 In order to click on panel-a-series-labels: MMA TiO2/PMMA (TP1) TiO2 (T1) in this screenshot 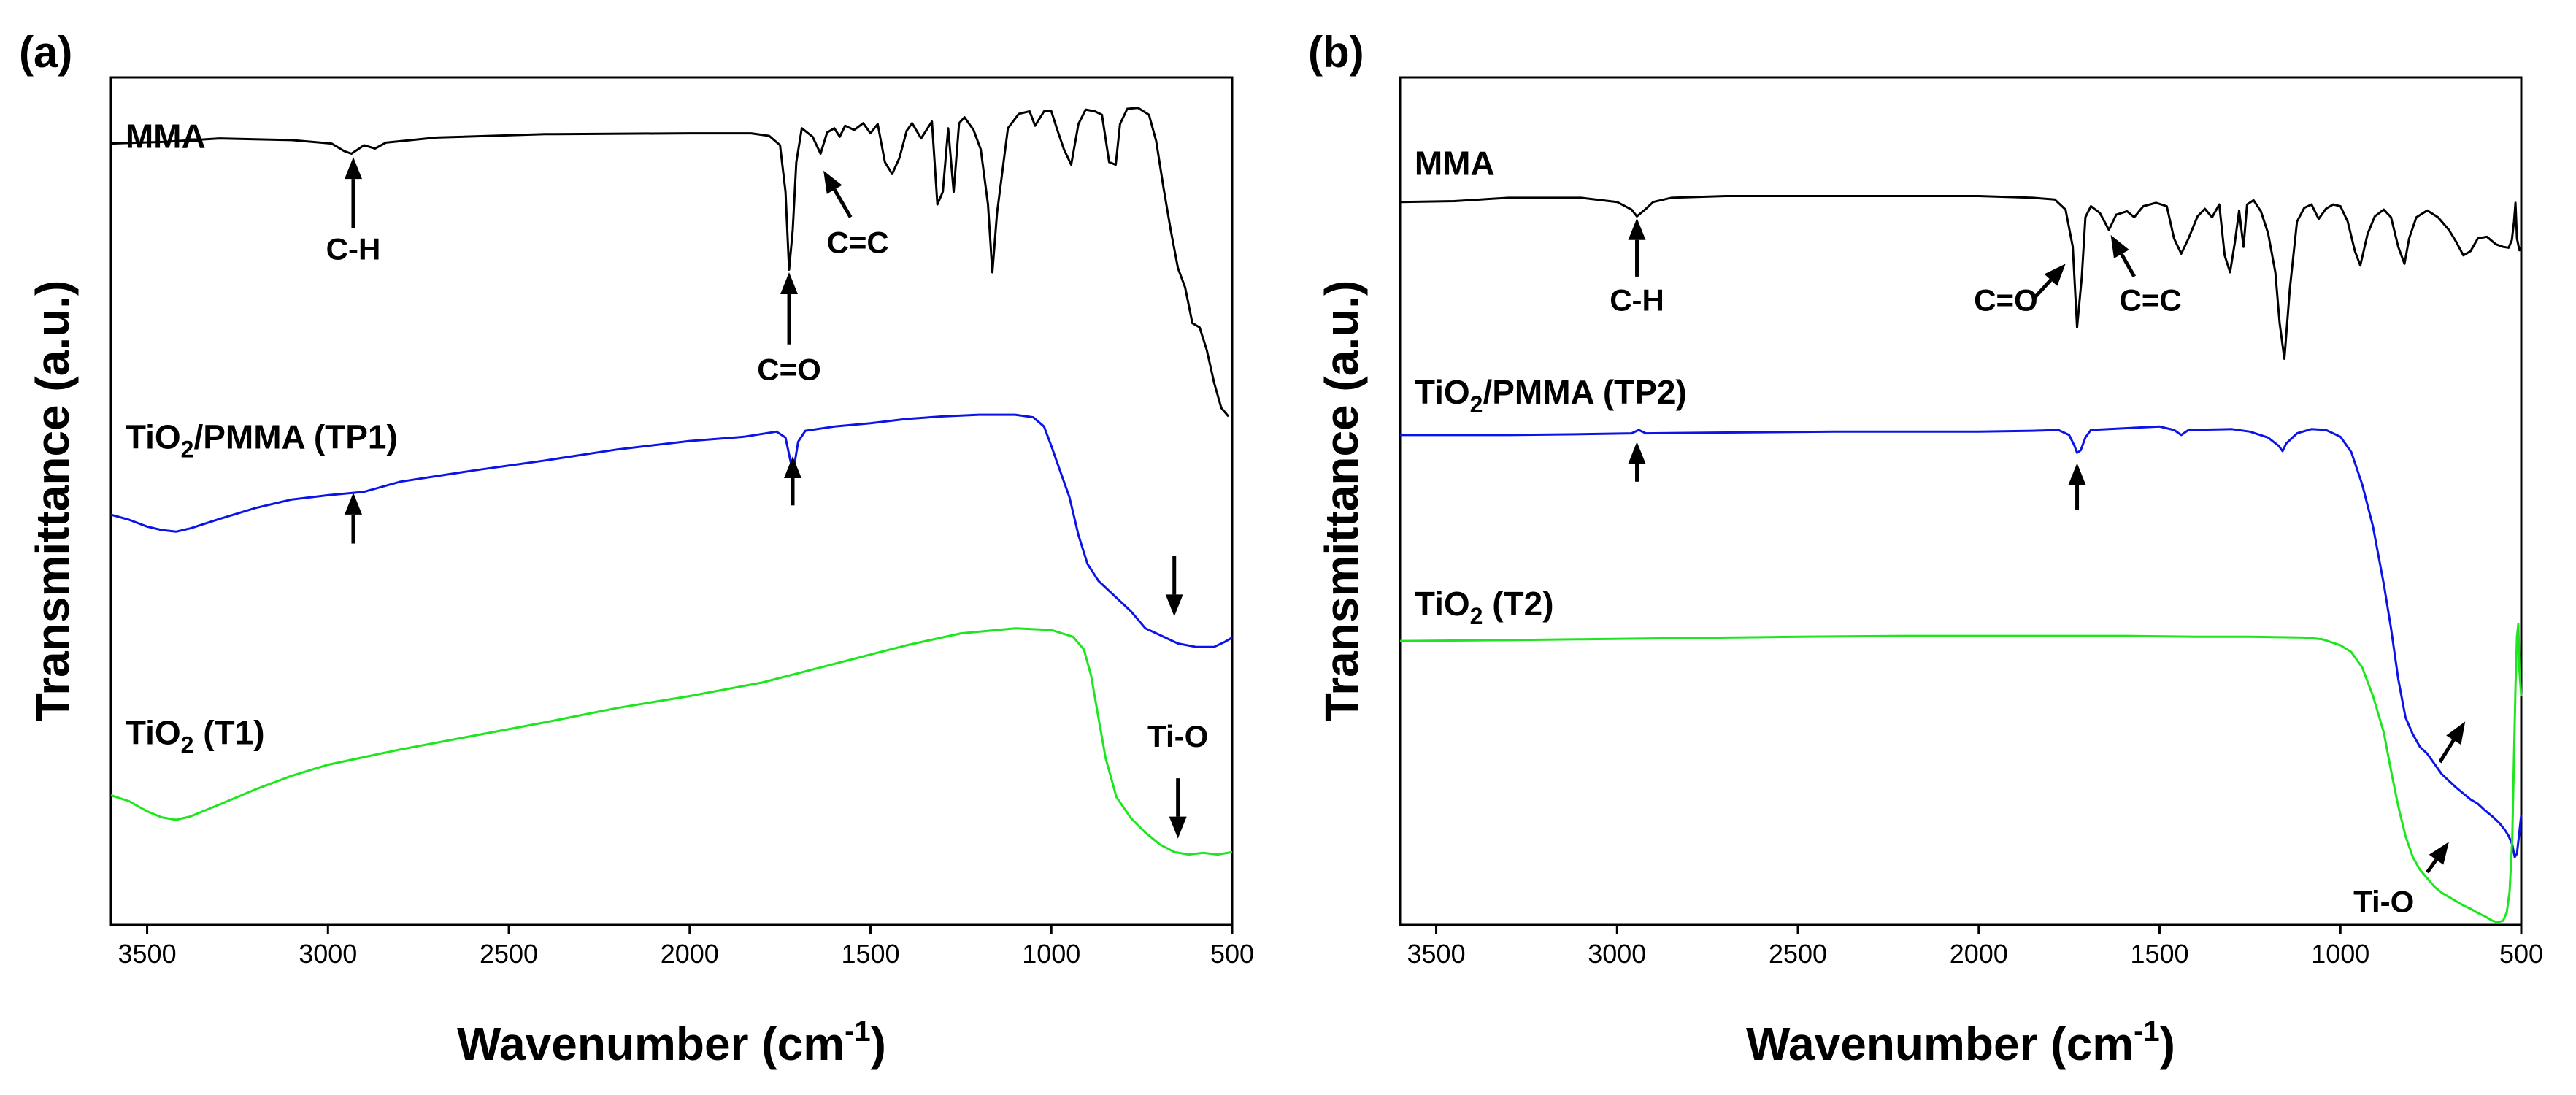, I will do `click(262, 437)`.